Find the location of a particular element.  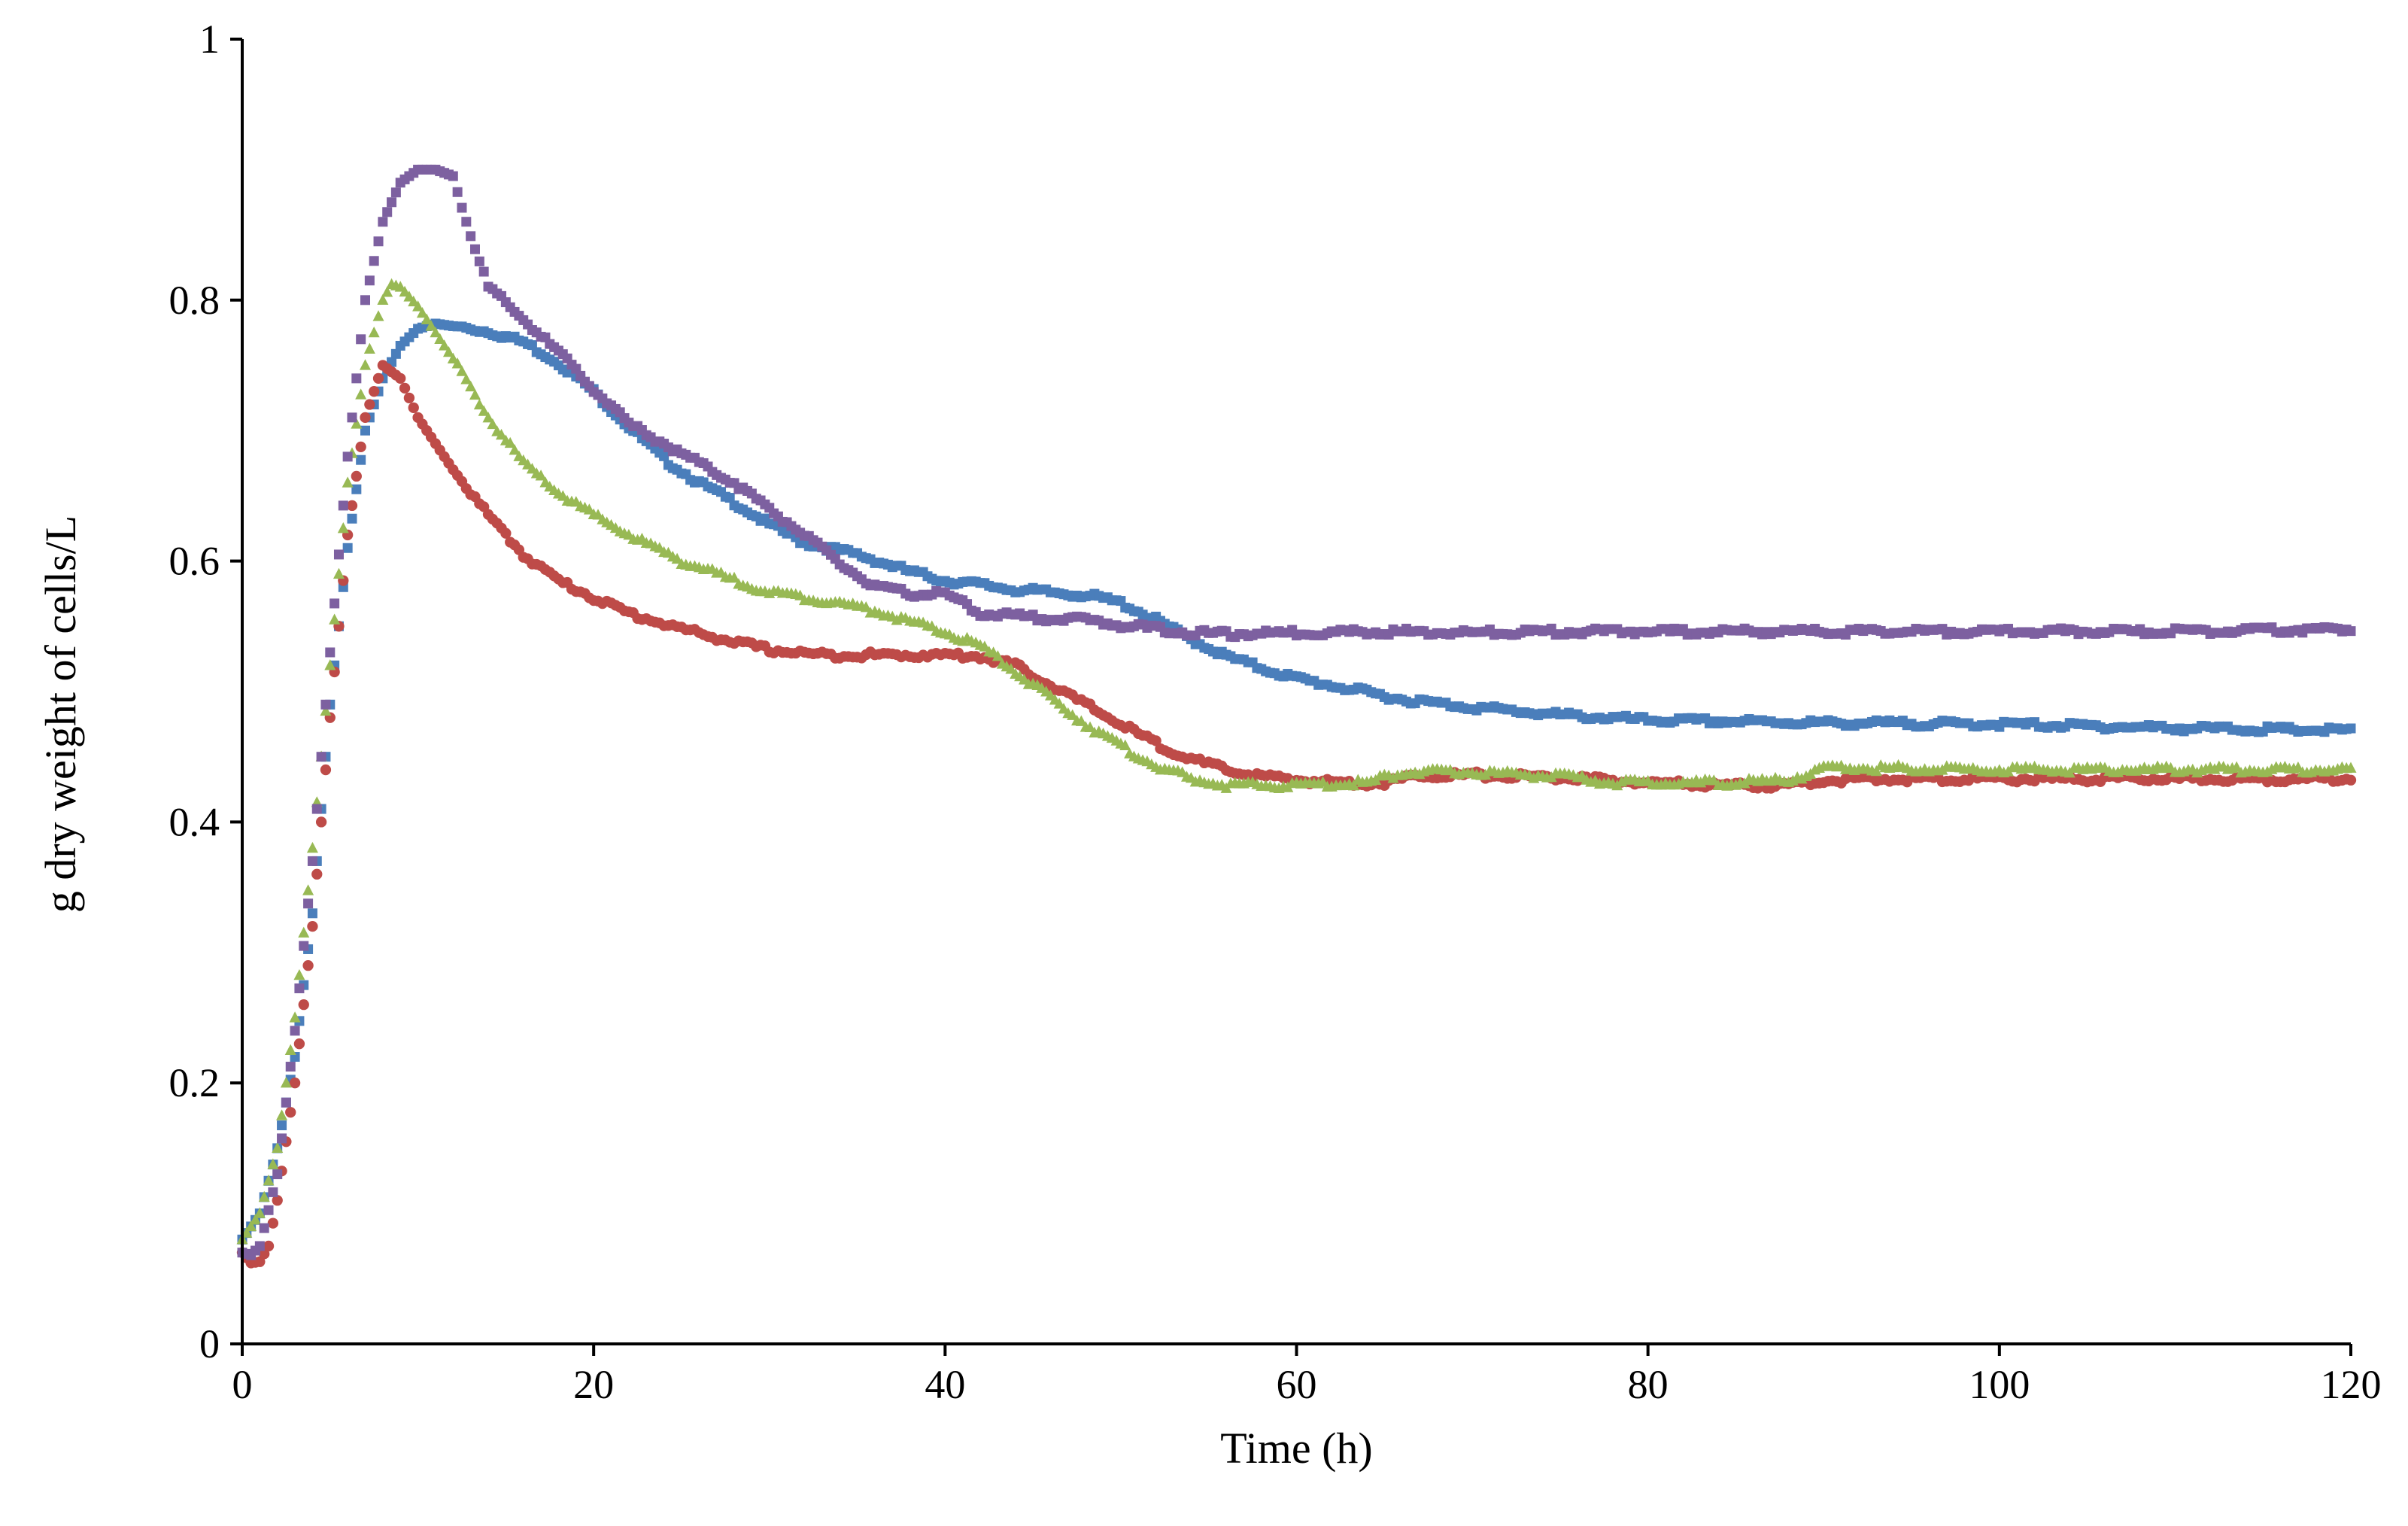

y-tick-label: 0.6 is located at coordinates (194, 561).